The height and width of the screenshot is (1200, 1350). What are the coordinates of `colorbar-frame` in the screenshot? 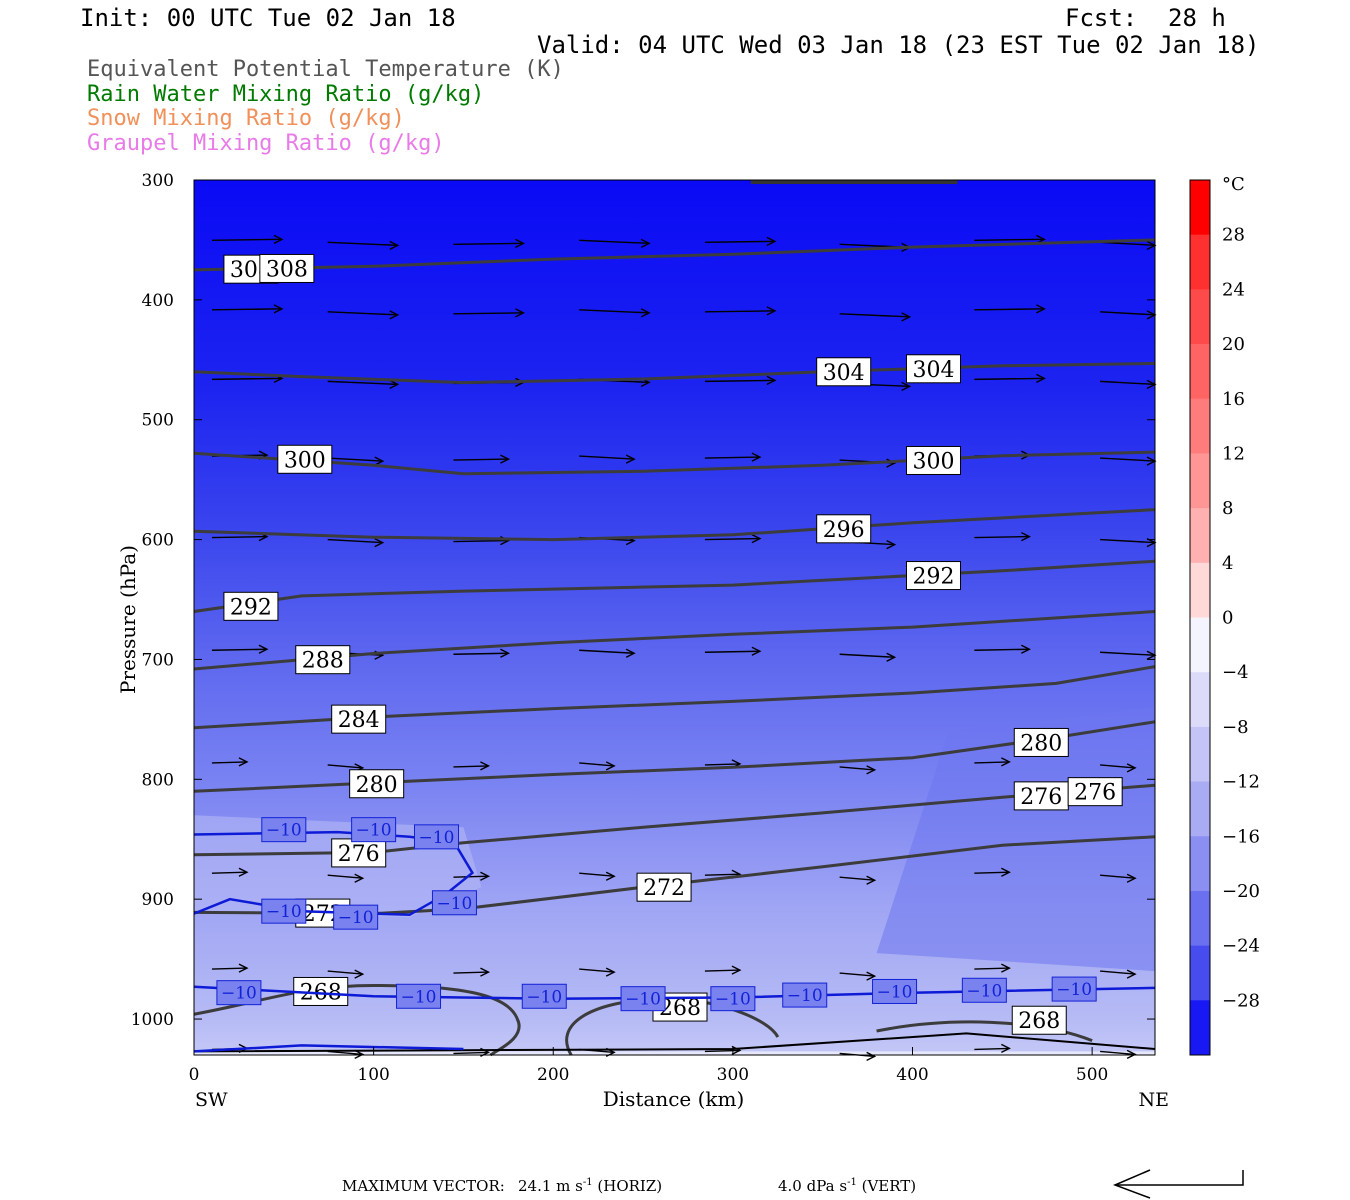 It's located at (1200, 617).